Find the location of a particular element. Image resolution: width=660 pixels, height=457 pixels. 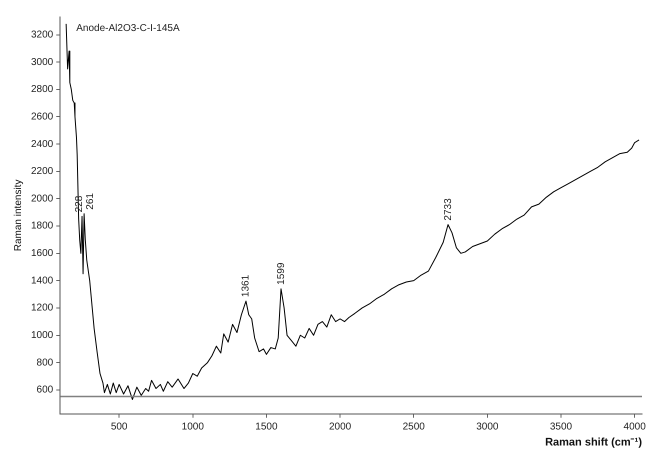

annotation: 228 is located at coordinates (79, 203).